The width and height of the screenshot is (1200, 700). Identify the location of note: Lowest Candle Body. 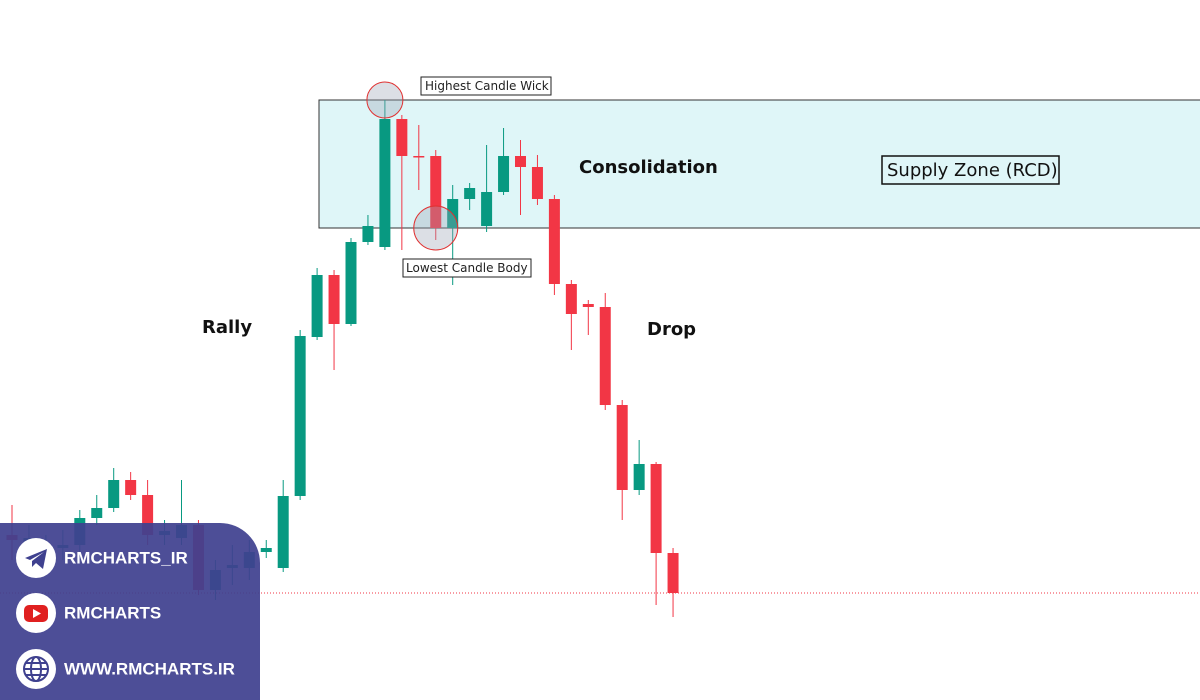
(467, 268).